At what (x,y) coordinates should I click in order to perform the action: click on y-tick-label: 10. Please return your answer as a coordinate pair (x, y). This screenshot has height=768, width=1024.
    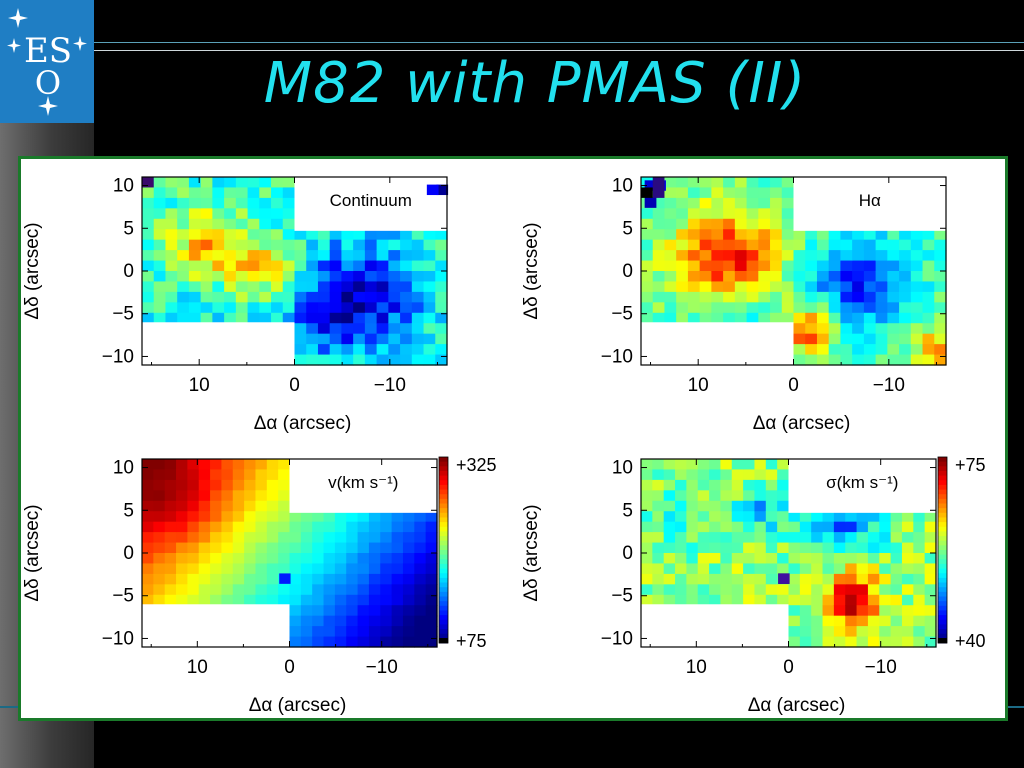
    Looking at the image, I should click on (123, 468).